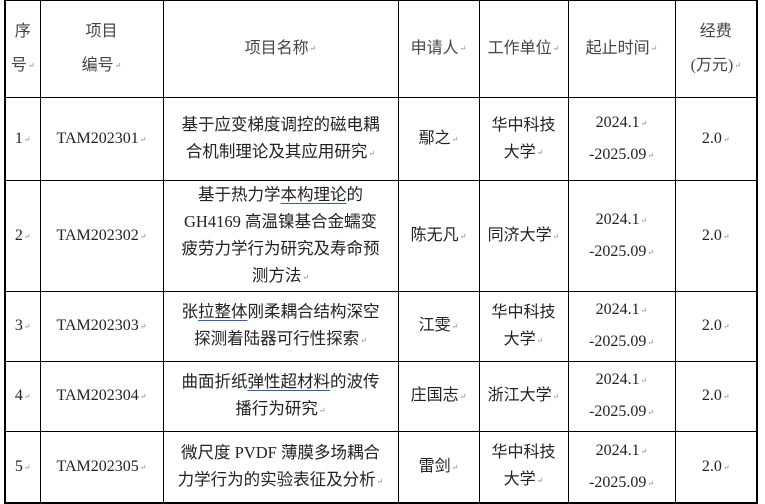  I want to click on project-name-text: 曲面折纸弹性超材料的波传 播行为研究, so click(281, 395).